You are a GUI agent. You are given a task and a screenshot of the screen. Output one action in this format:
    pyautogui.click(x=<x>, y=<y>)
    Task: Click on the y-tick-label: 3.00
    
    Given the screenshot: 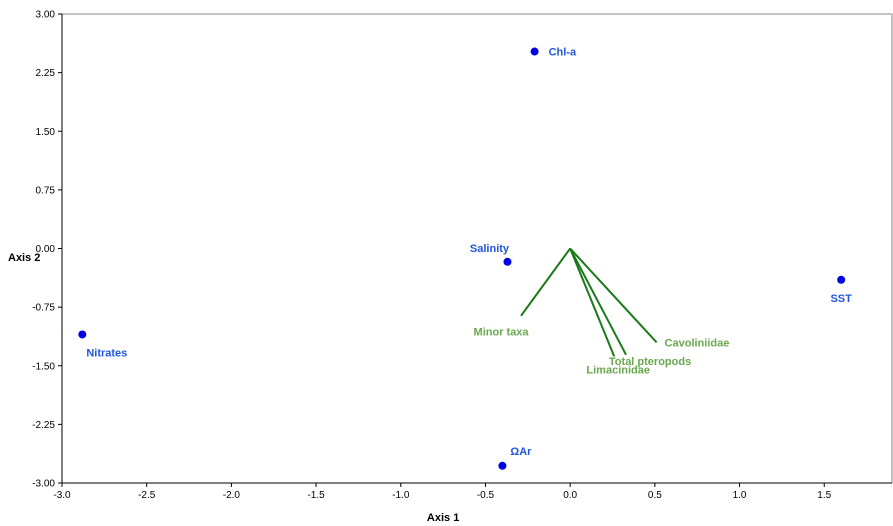 What is the action you would take?
    pyautogui.click(x=46, y=15)
    